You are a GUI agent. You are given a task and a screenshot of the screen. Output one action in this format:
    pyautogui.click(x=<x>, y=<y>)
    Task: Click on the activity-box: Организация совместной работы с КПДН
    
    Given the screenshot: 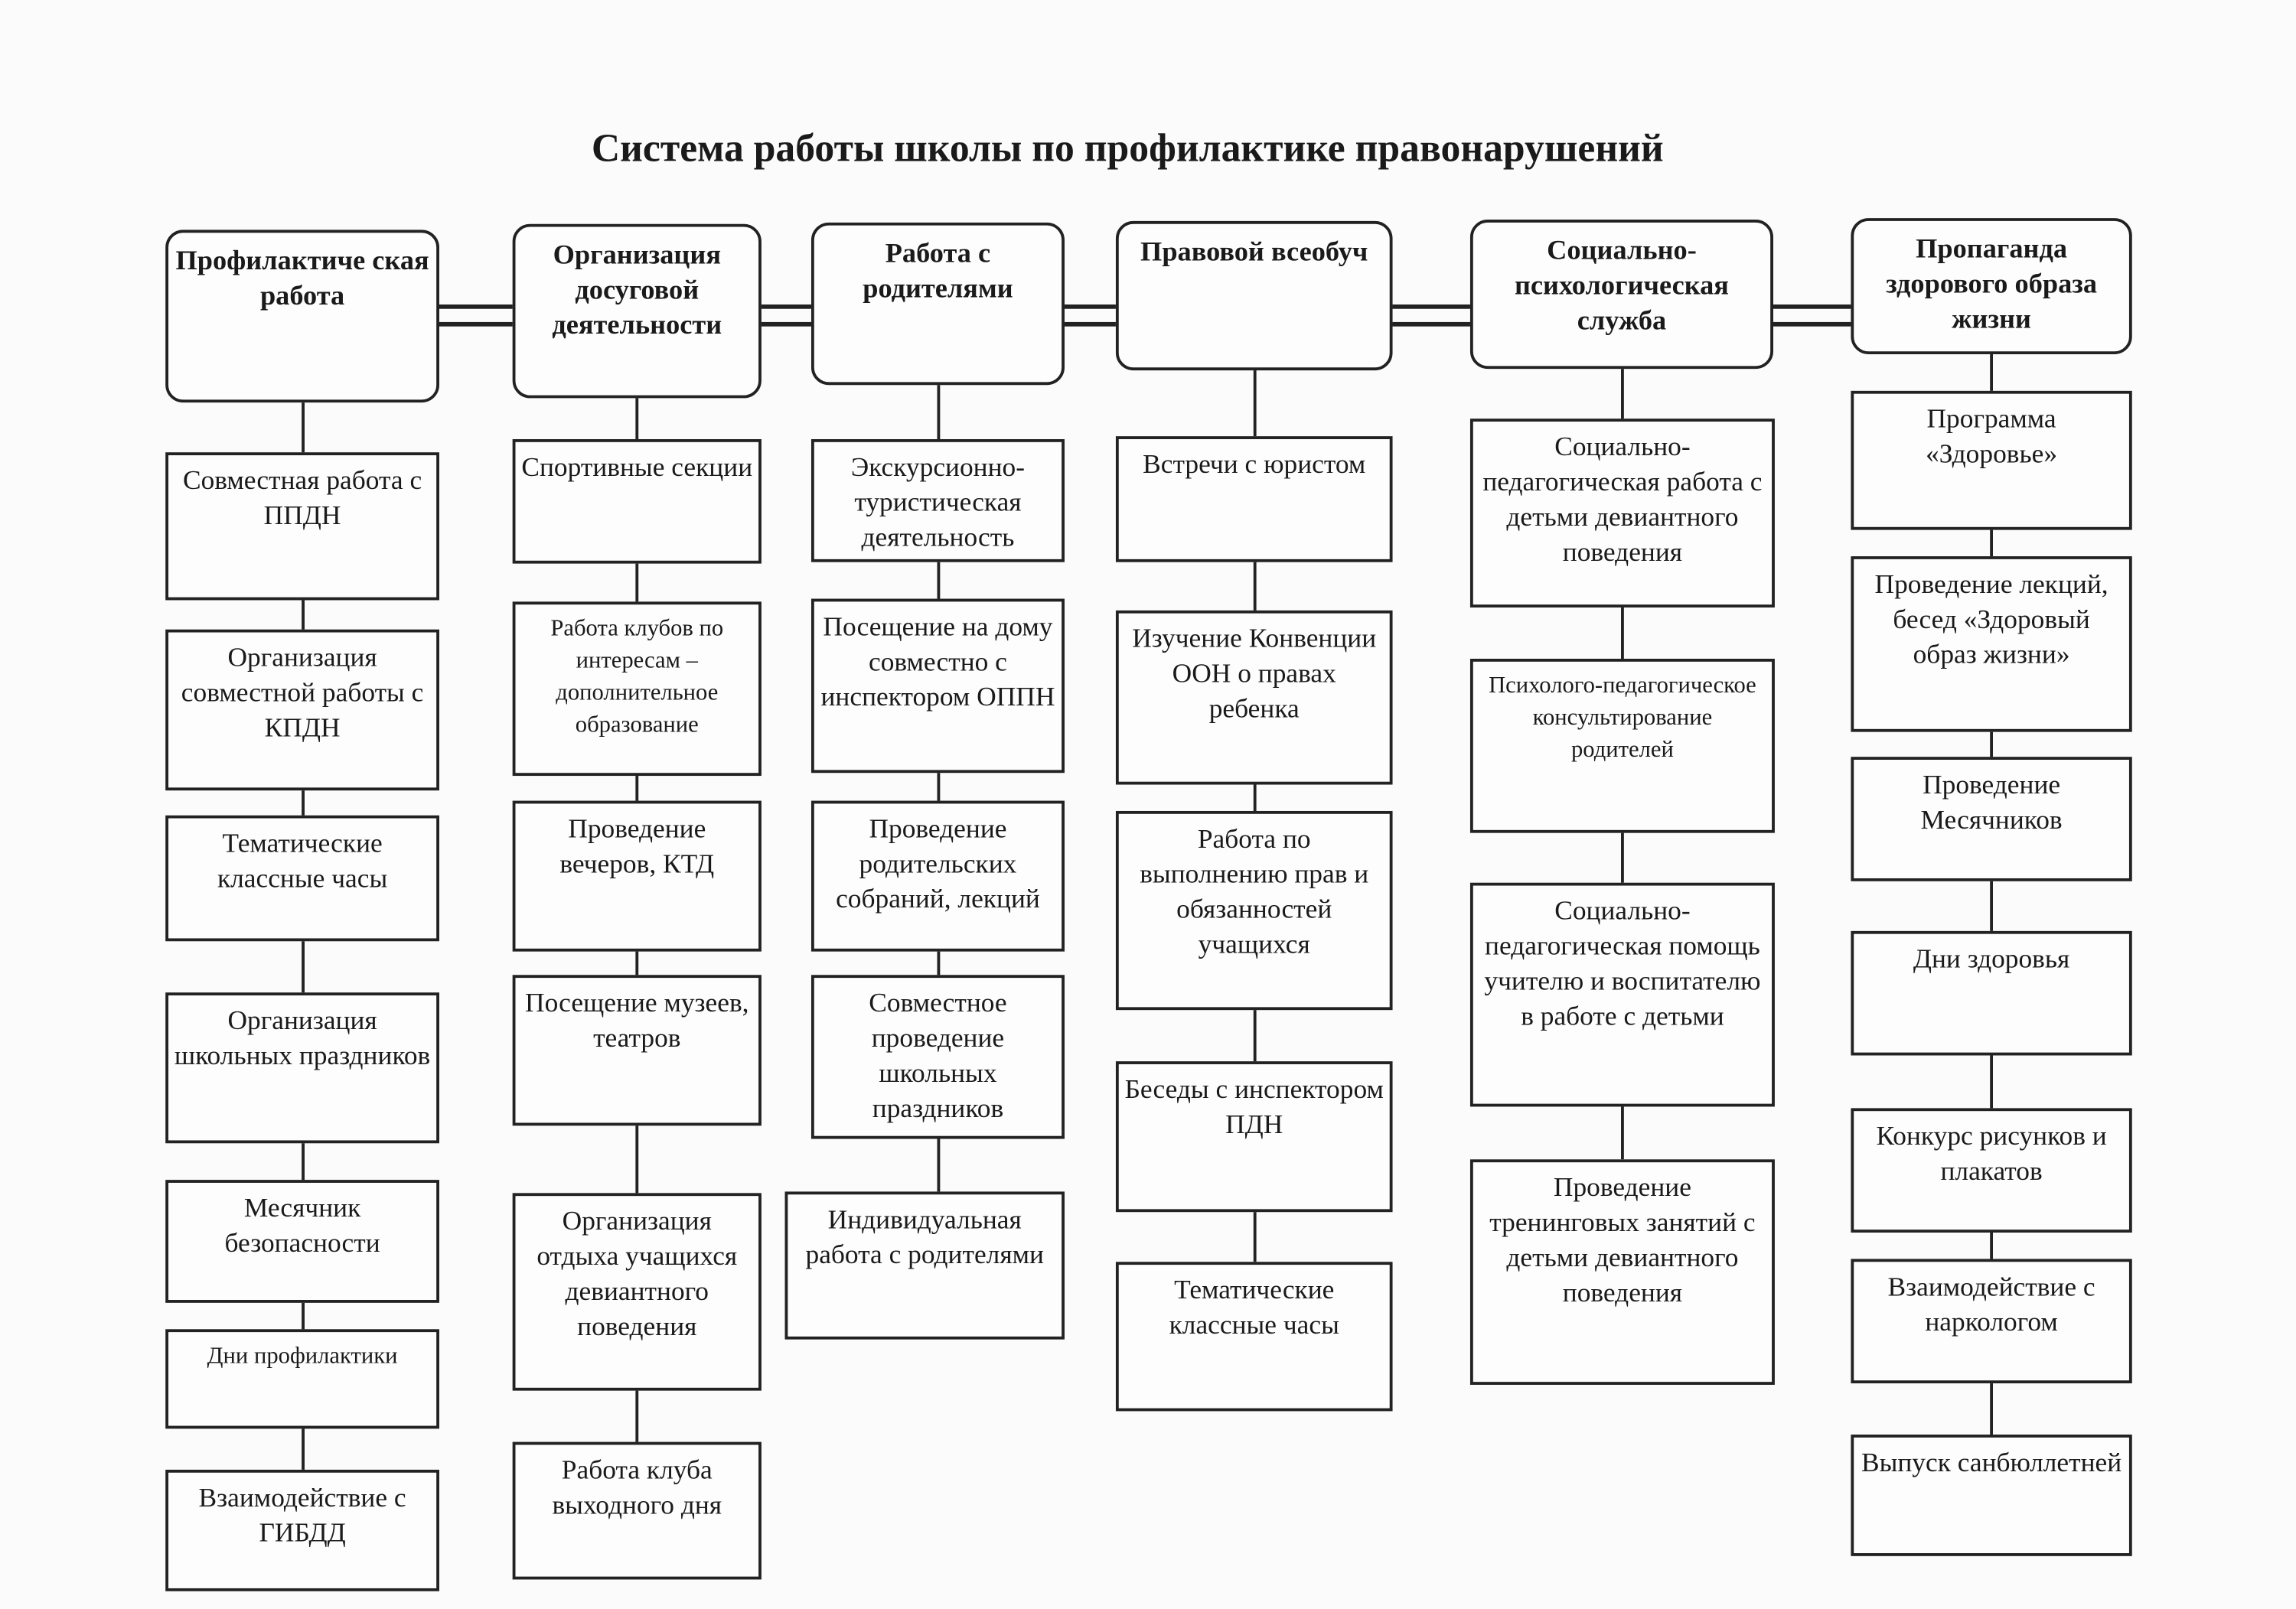 What is the action you would take?
    pyautogui.click(x=302, y=710)
    